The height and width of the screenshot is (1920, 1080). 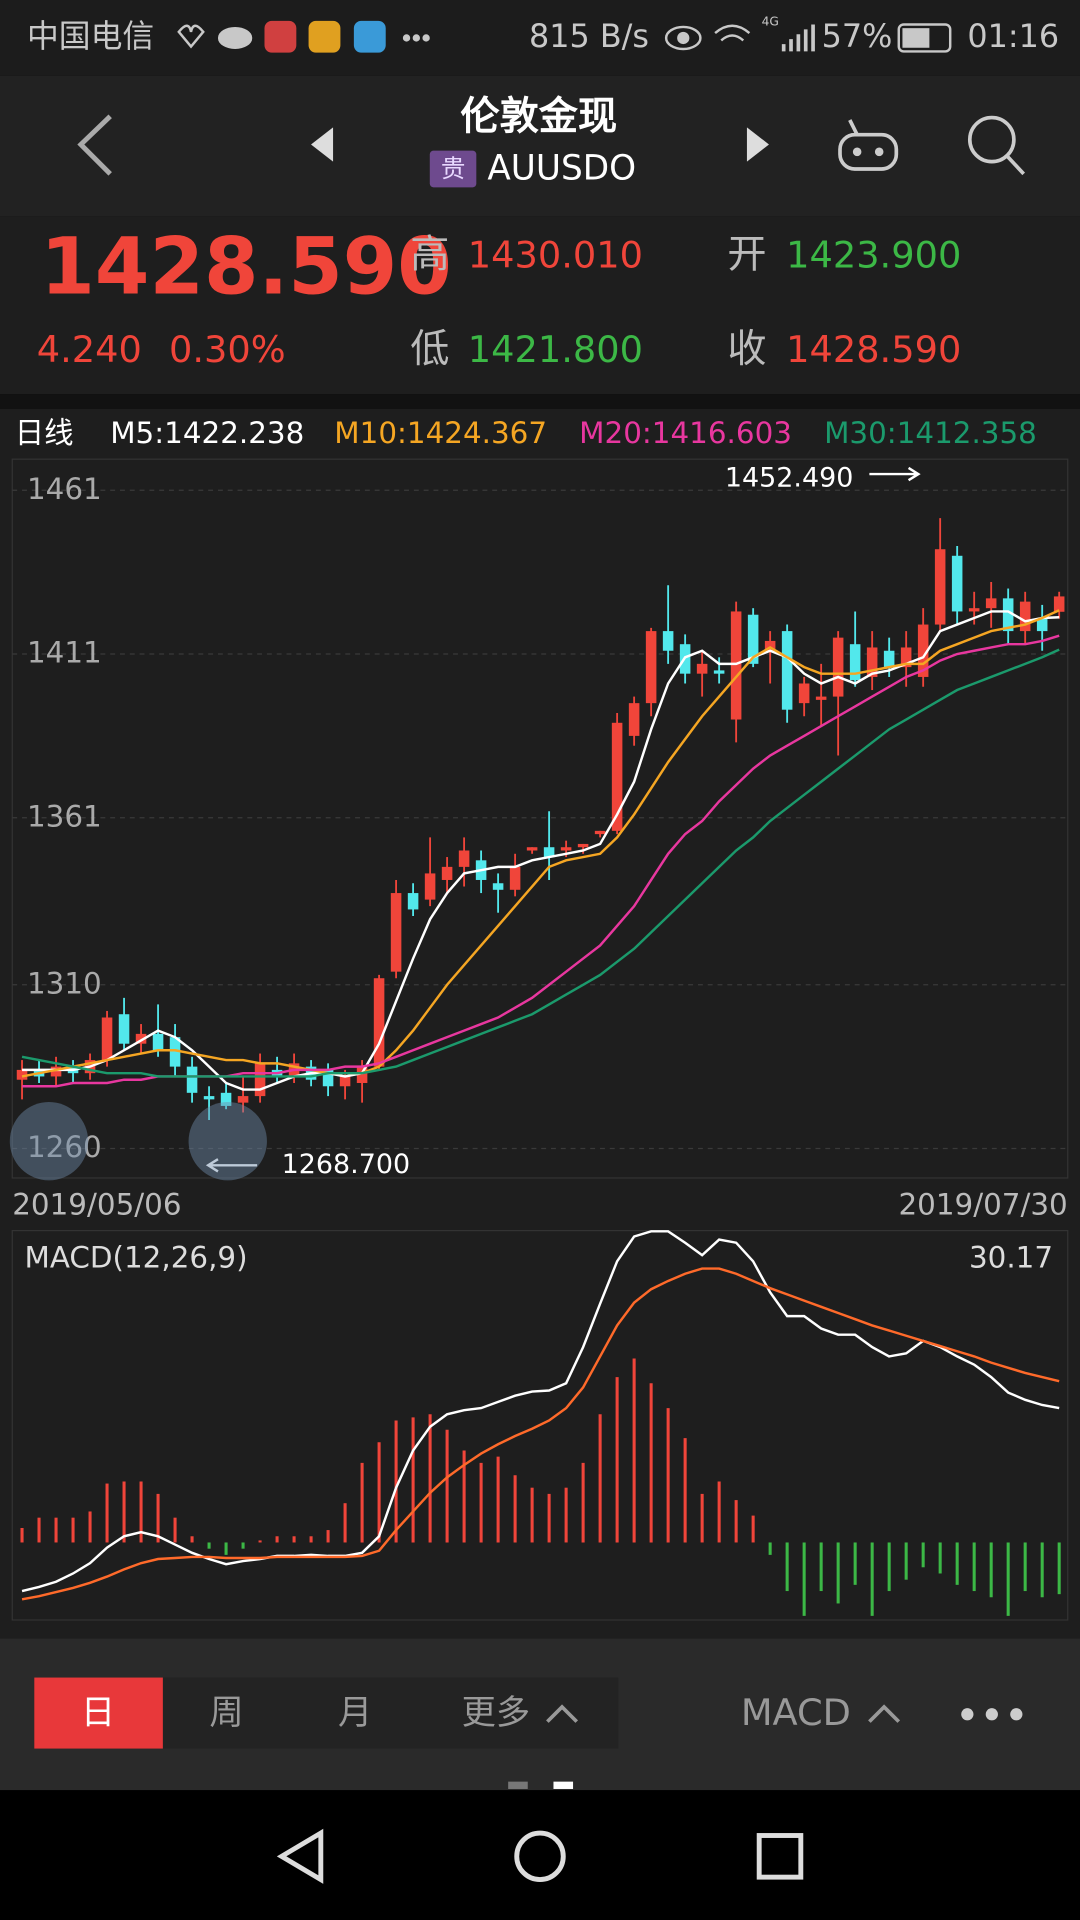 I want to click on high-value: 1430.010, so click(x=555, y=255).